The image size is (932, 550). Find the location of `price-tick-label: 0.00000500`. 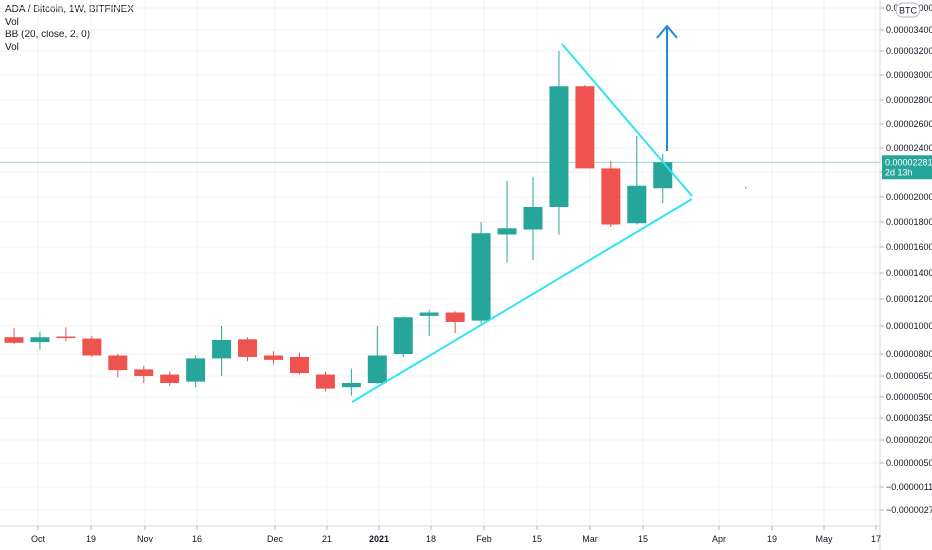

price-tick-label: 0.00000500 is located at coordinates (909, 397).